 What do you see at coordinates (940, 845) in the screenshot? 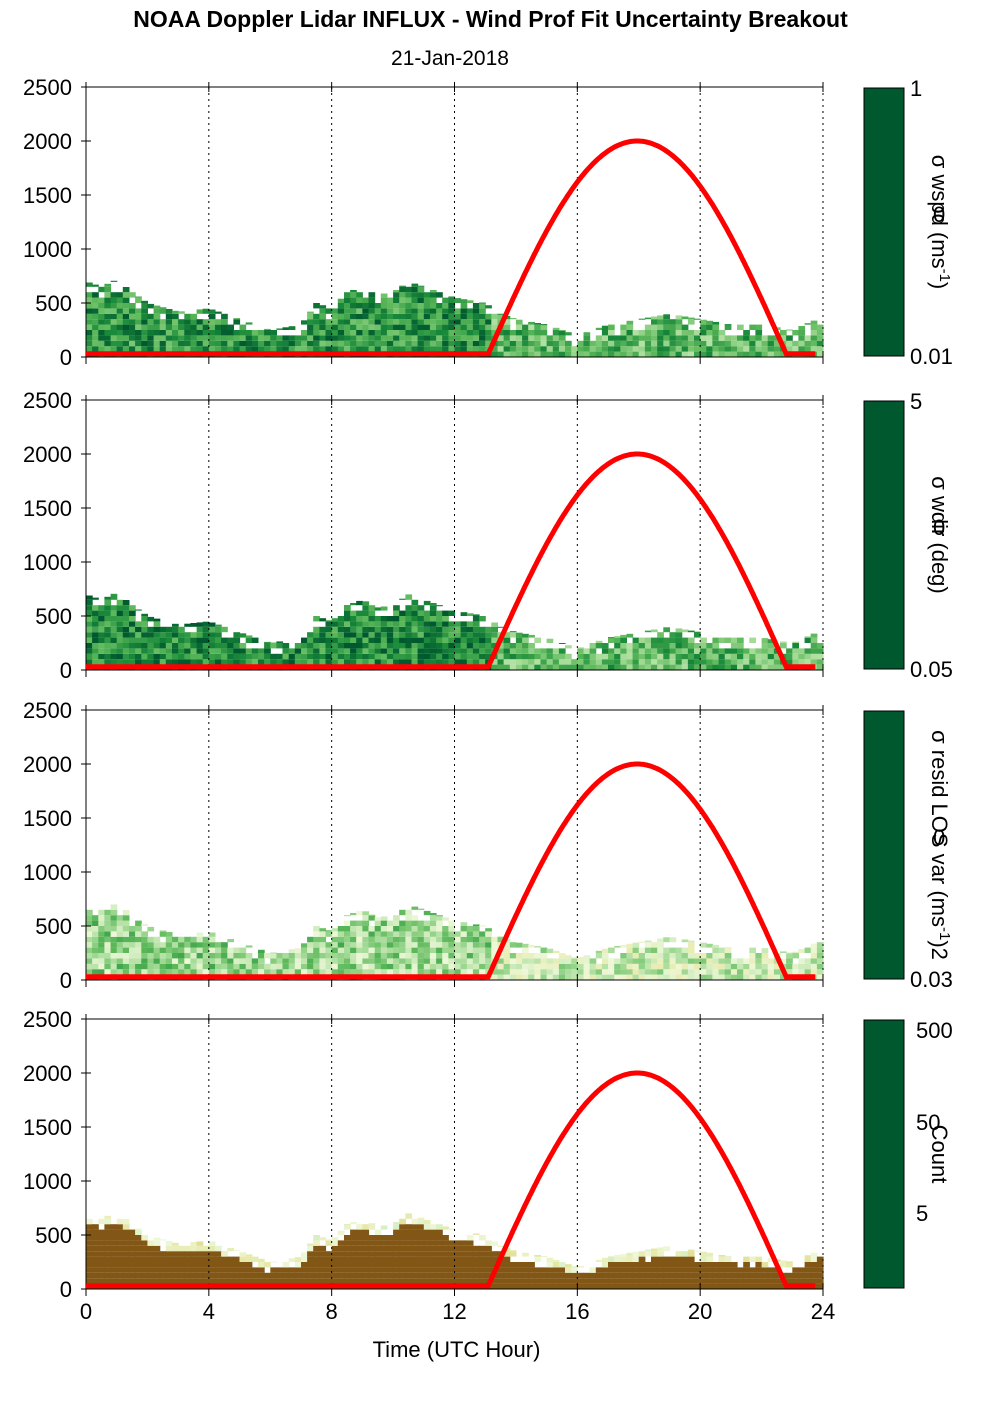
I see `colorbar-label: σ resid LOS var (ms-1)2` at bounding box center [940, 845].